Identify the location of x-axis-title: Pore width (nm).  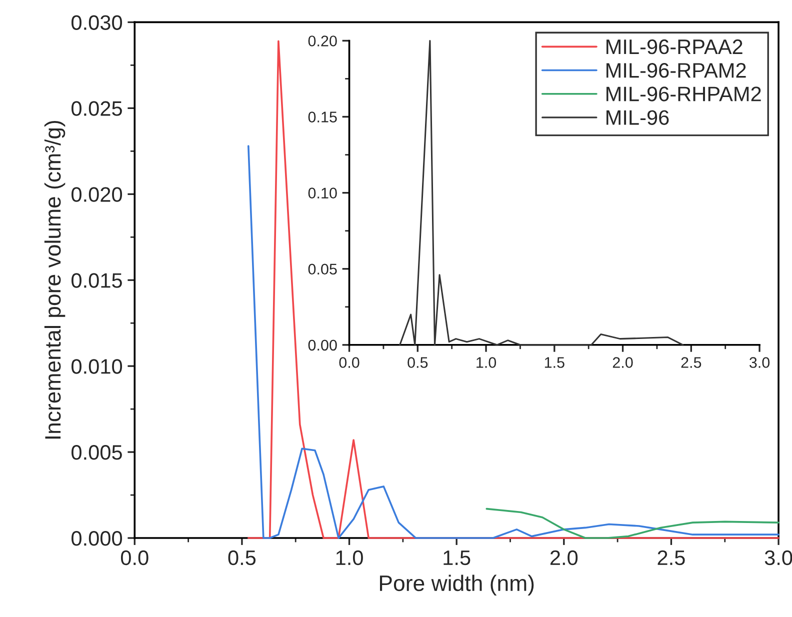
(457, 585).